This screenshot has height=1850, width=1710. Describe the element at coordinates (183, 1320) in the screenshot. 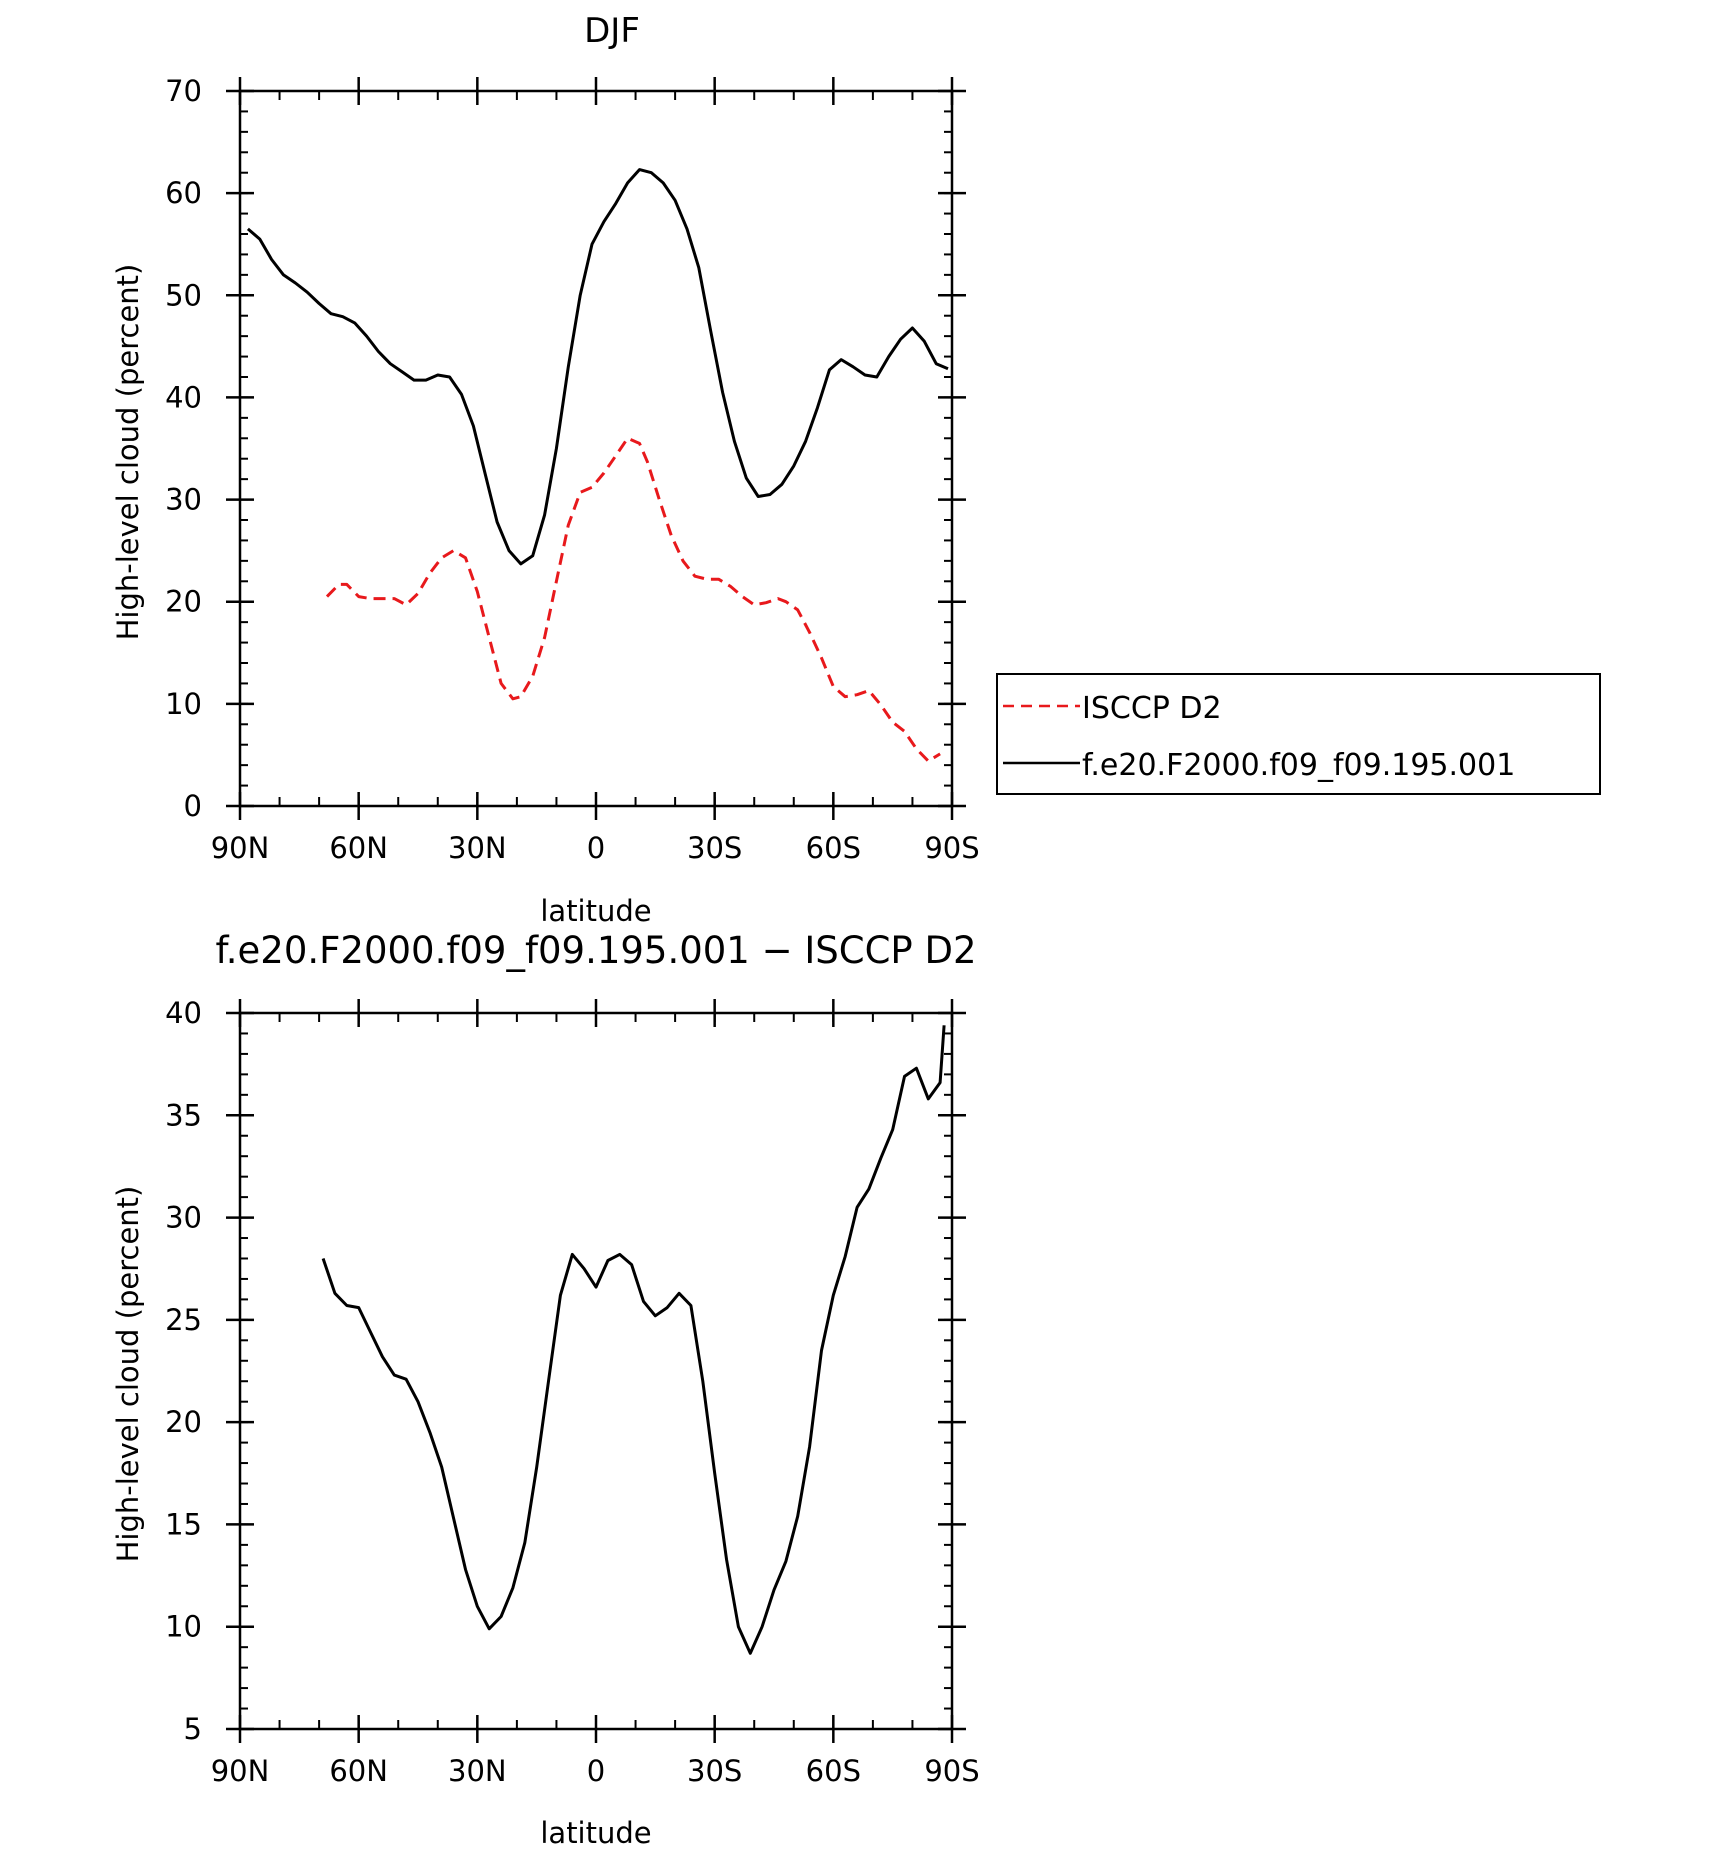

I see `y-tick-label: 25` at that location.